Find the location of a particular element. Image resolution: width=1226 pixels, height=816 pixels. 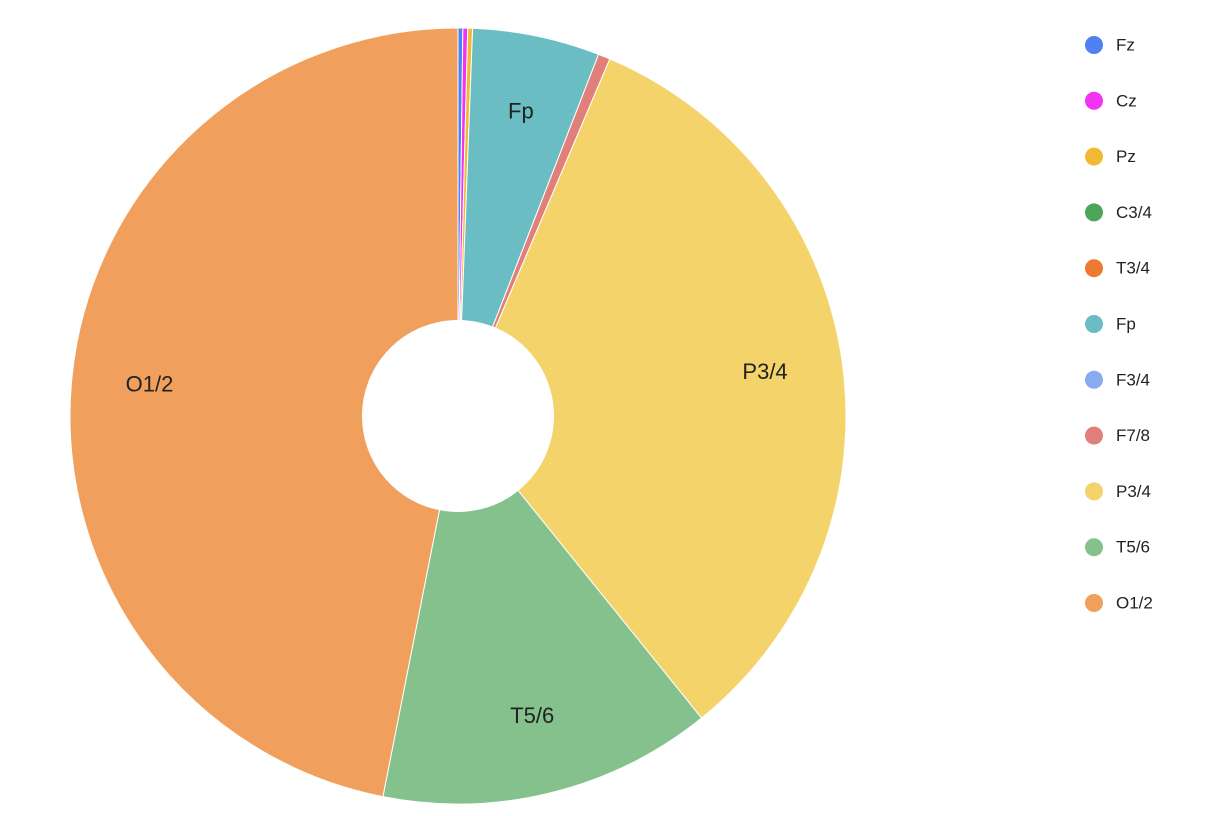

slice-label: O1/2 is located at coordinates (150, 384).